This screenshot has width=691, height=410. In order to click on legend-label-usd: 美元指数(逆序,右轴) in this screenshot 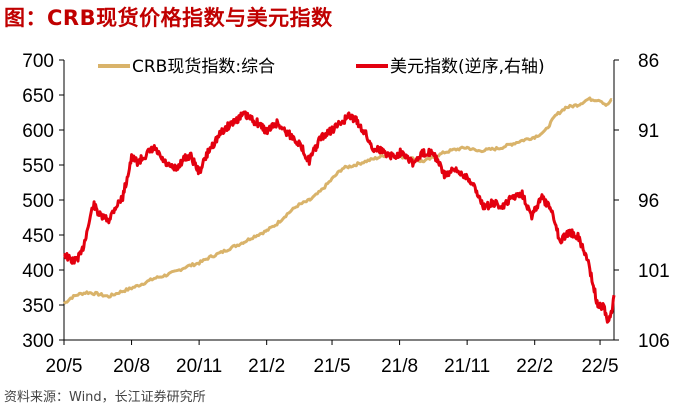, I will do `click(467, 67)`.